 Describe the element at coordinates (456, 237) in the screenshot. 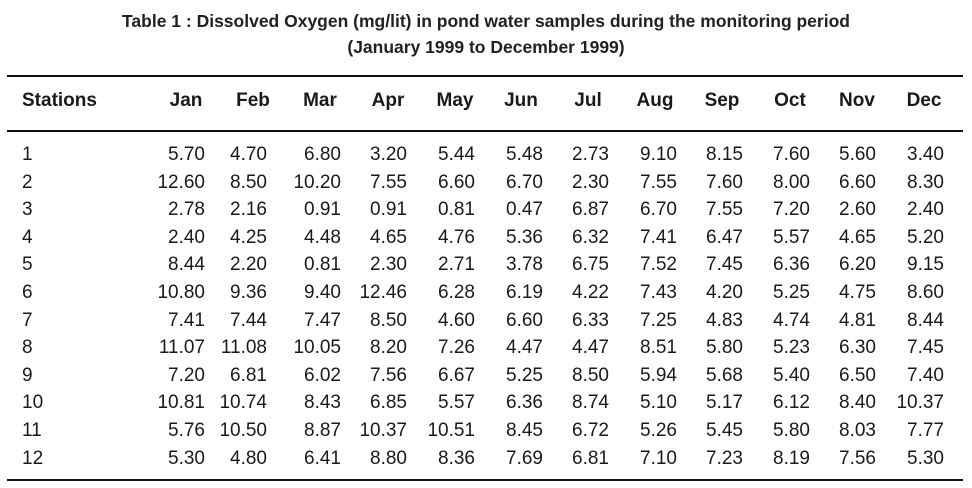

I see `do-value-cell-may: 4.76` at that location.